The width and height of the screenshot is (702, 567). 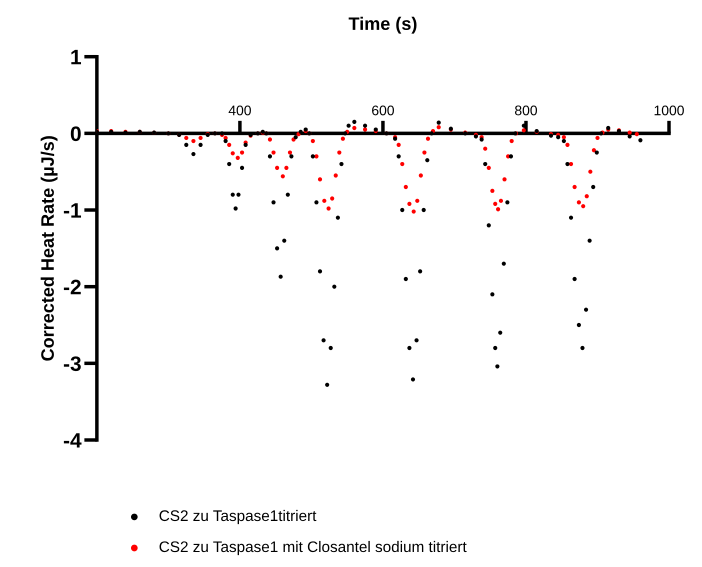 I want to click on y-tick-label: -2, so click(x=72, y=287).